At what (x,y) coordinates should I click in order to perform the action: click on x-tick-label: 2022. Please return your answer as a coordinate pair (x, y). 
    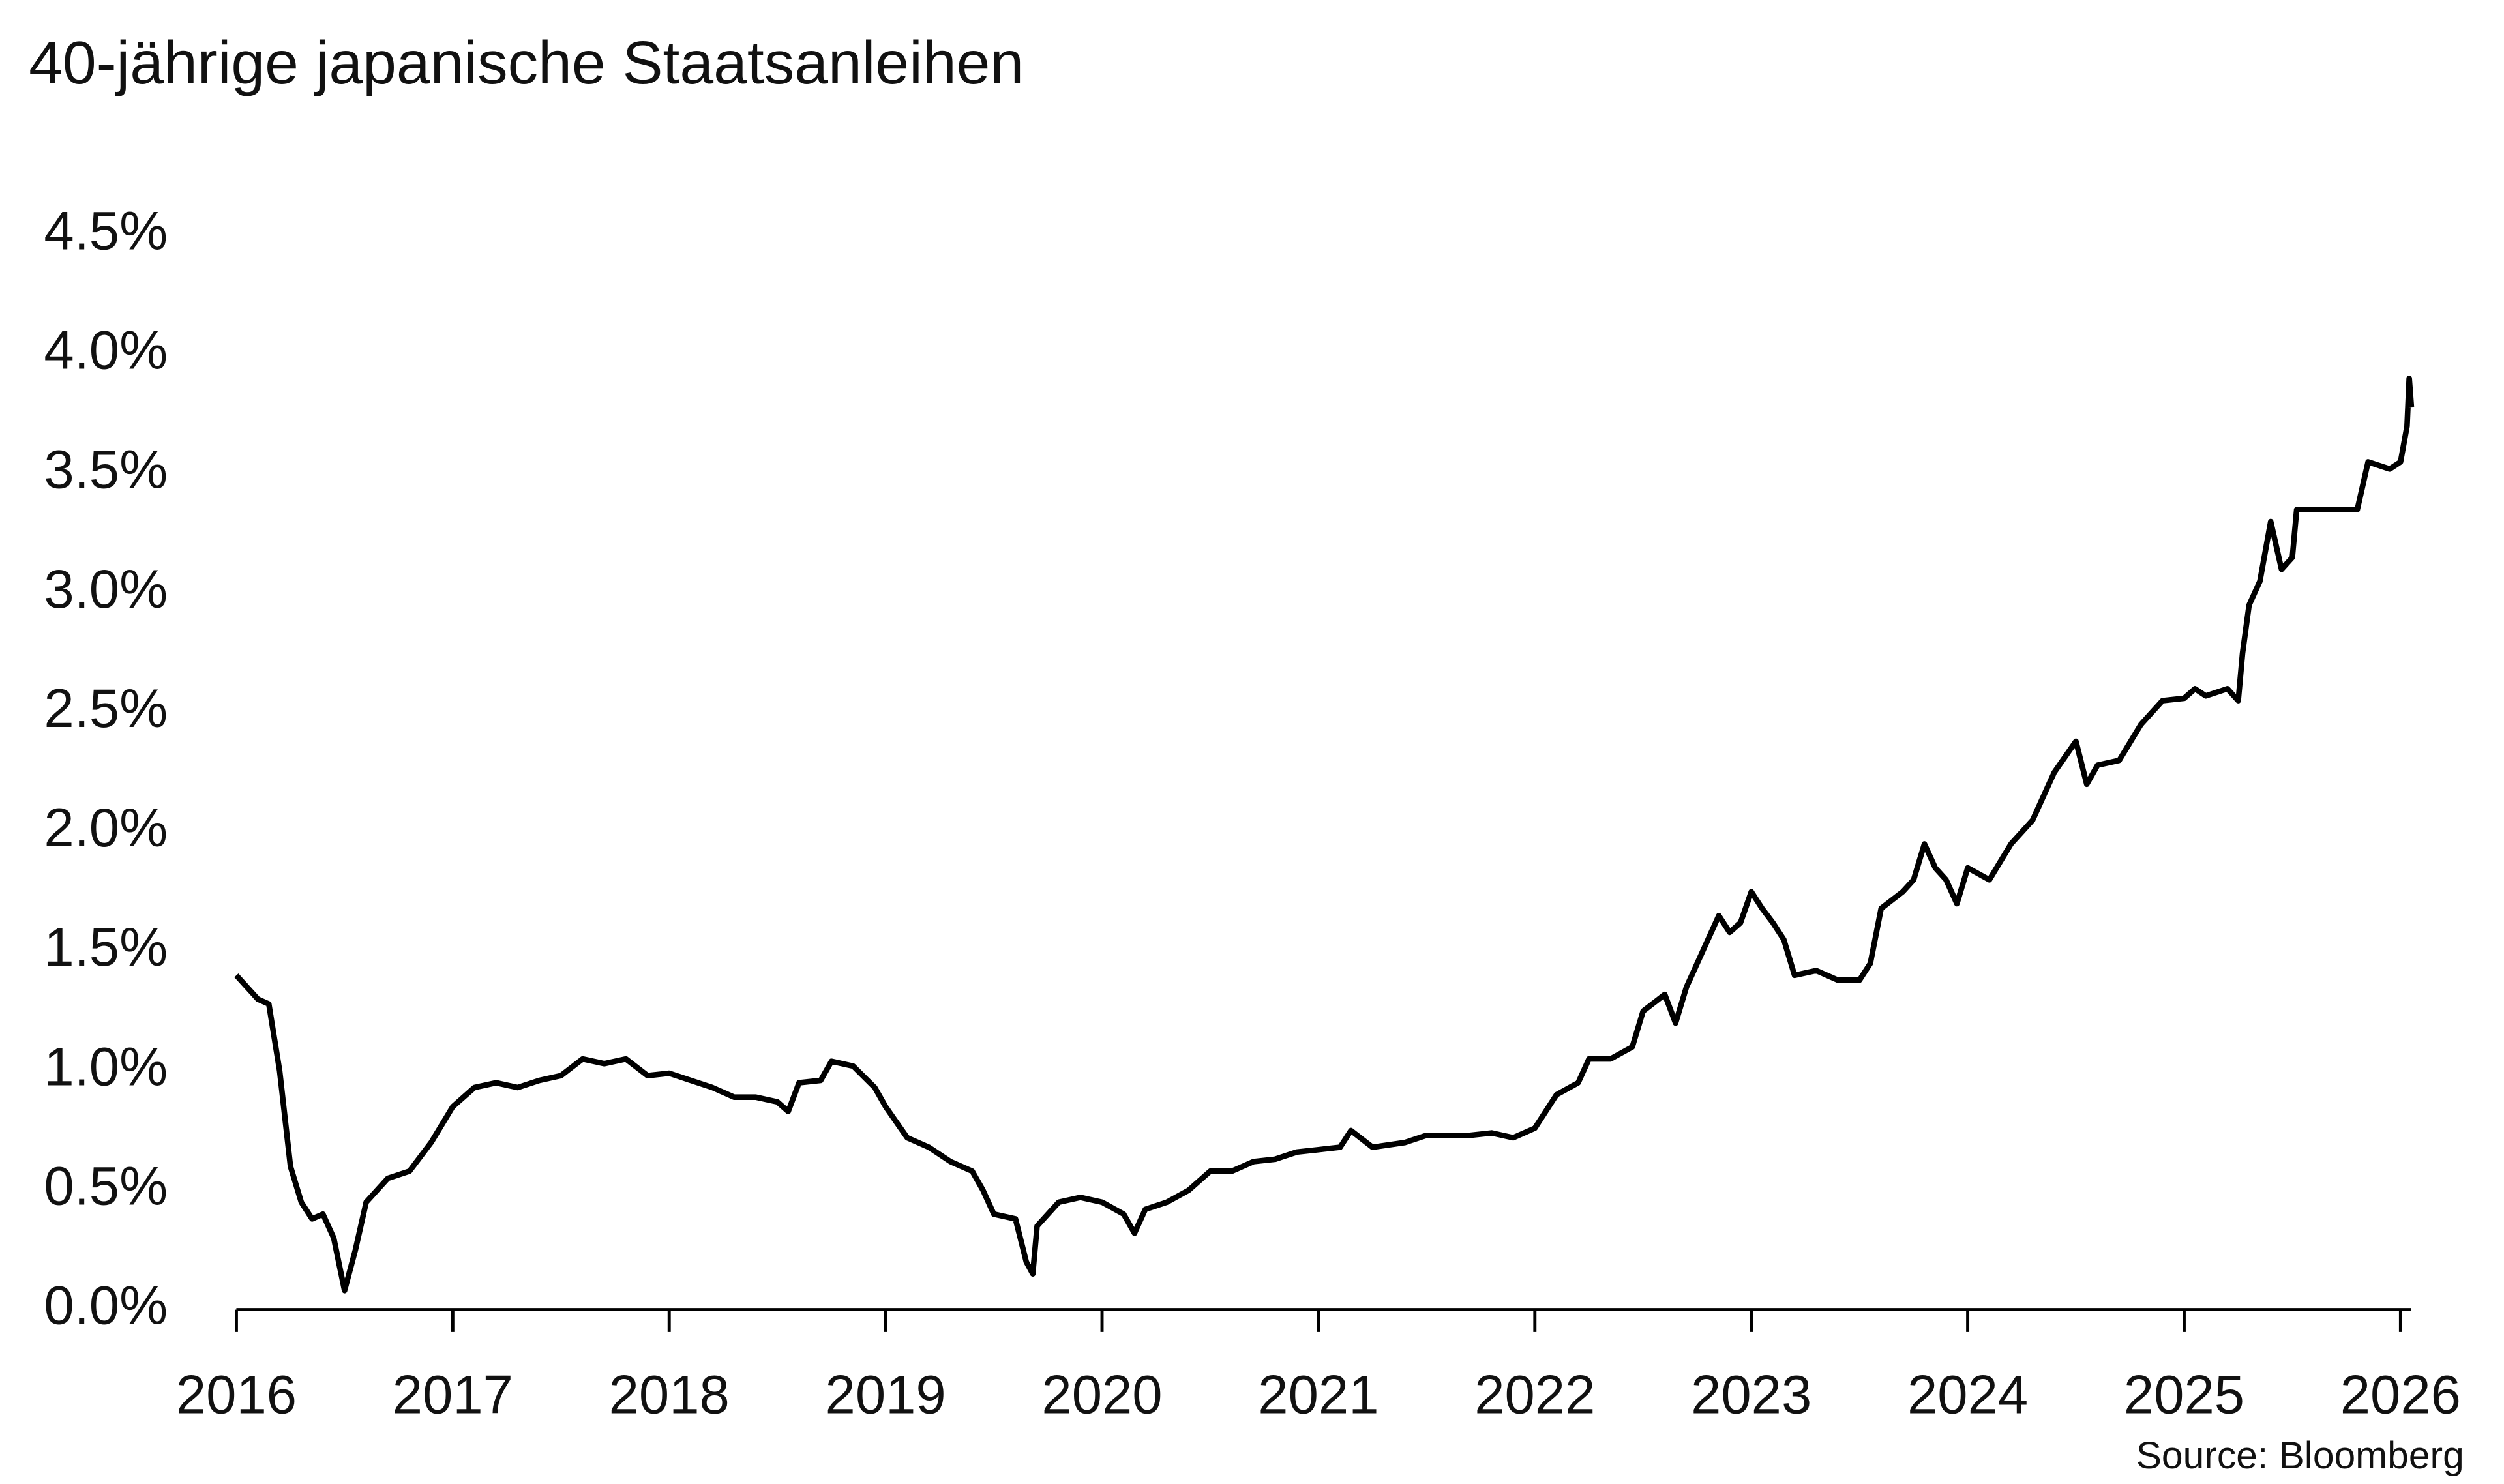
    Looking at the image, I should click on (1534, 1395).